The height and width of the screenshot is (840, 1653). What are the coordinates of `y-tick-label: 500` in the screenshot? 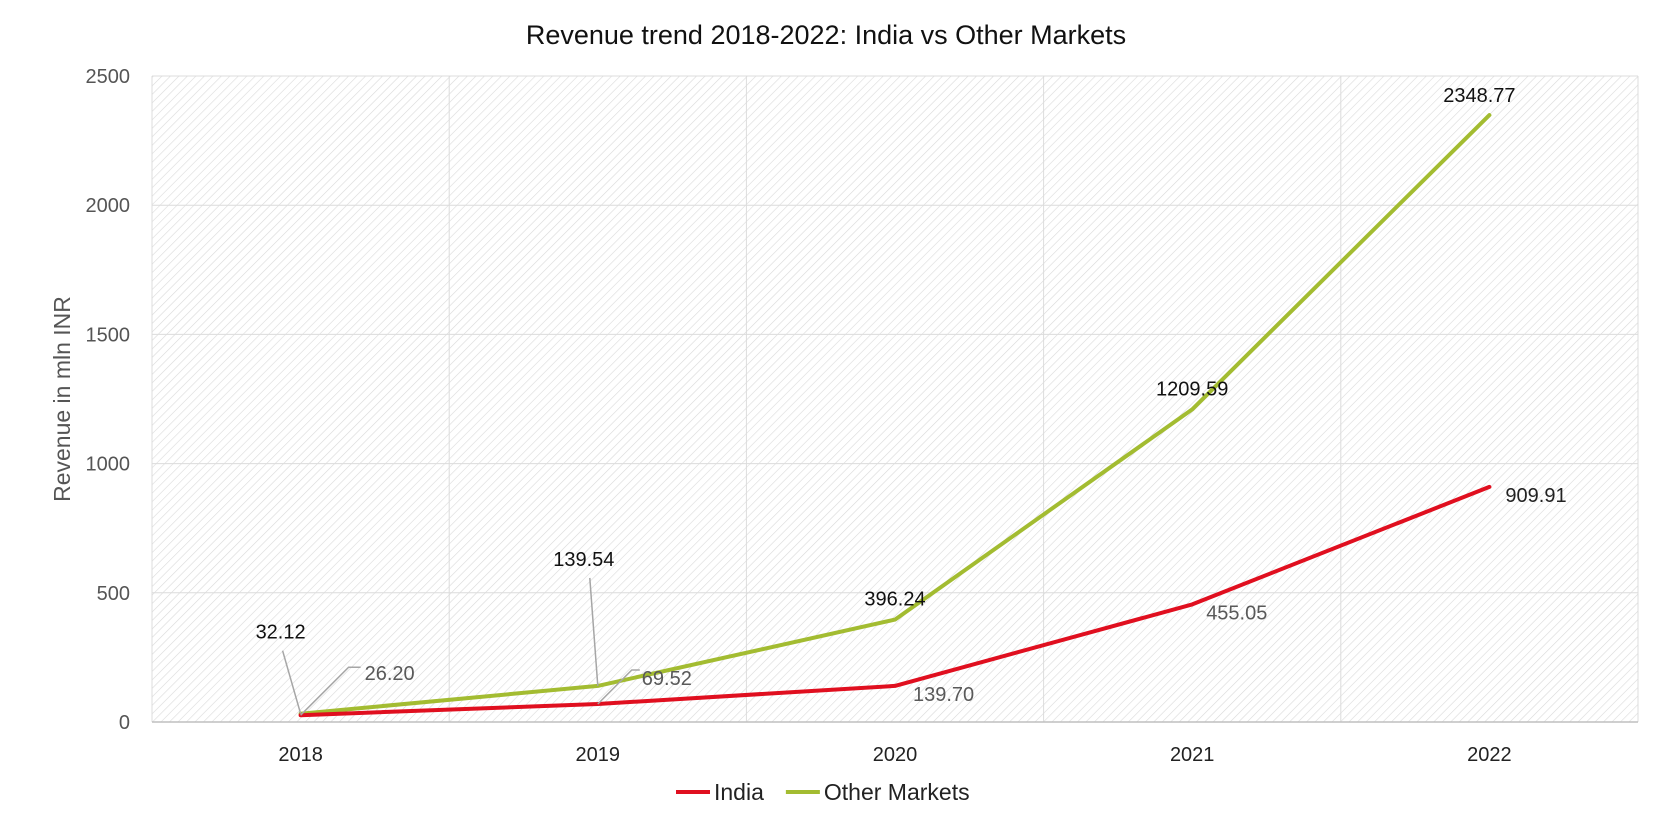 It's located at (113, 594).